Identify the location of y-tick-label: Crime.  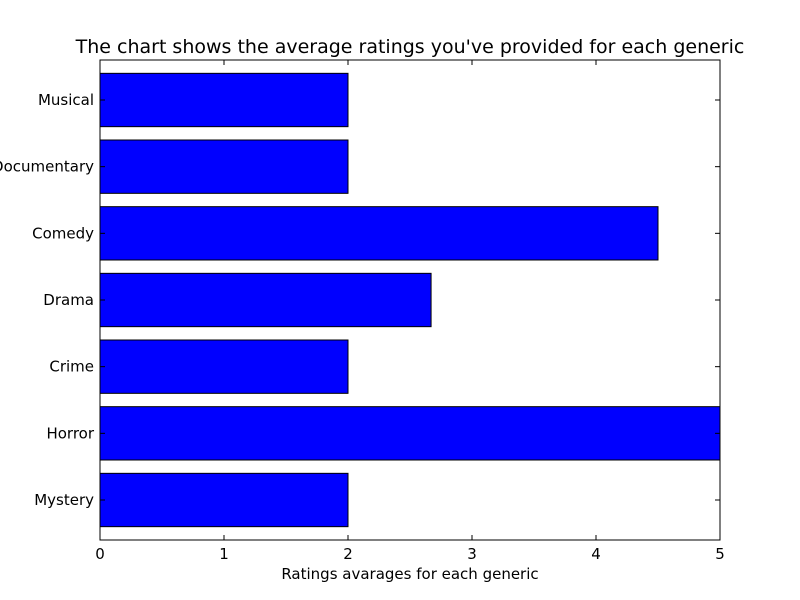
(71, 367).